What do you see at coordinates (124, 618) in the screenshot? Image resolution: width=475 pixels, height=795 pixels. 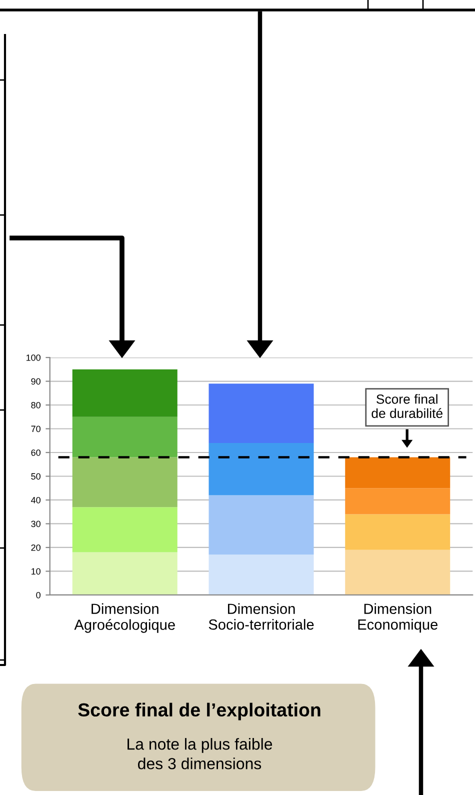 I see `x-tick-label: Dimension Agroécologique` at bounding box center [124, 618].